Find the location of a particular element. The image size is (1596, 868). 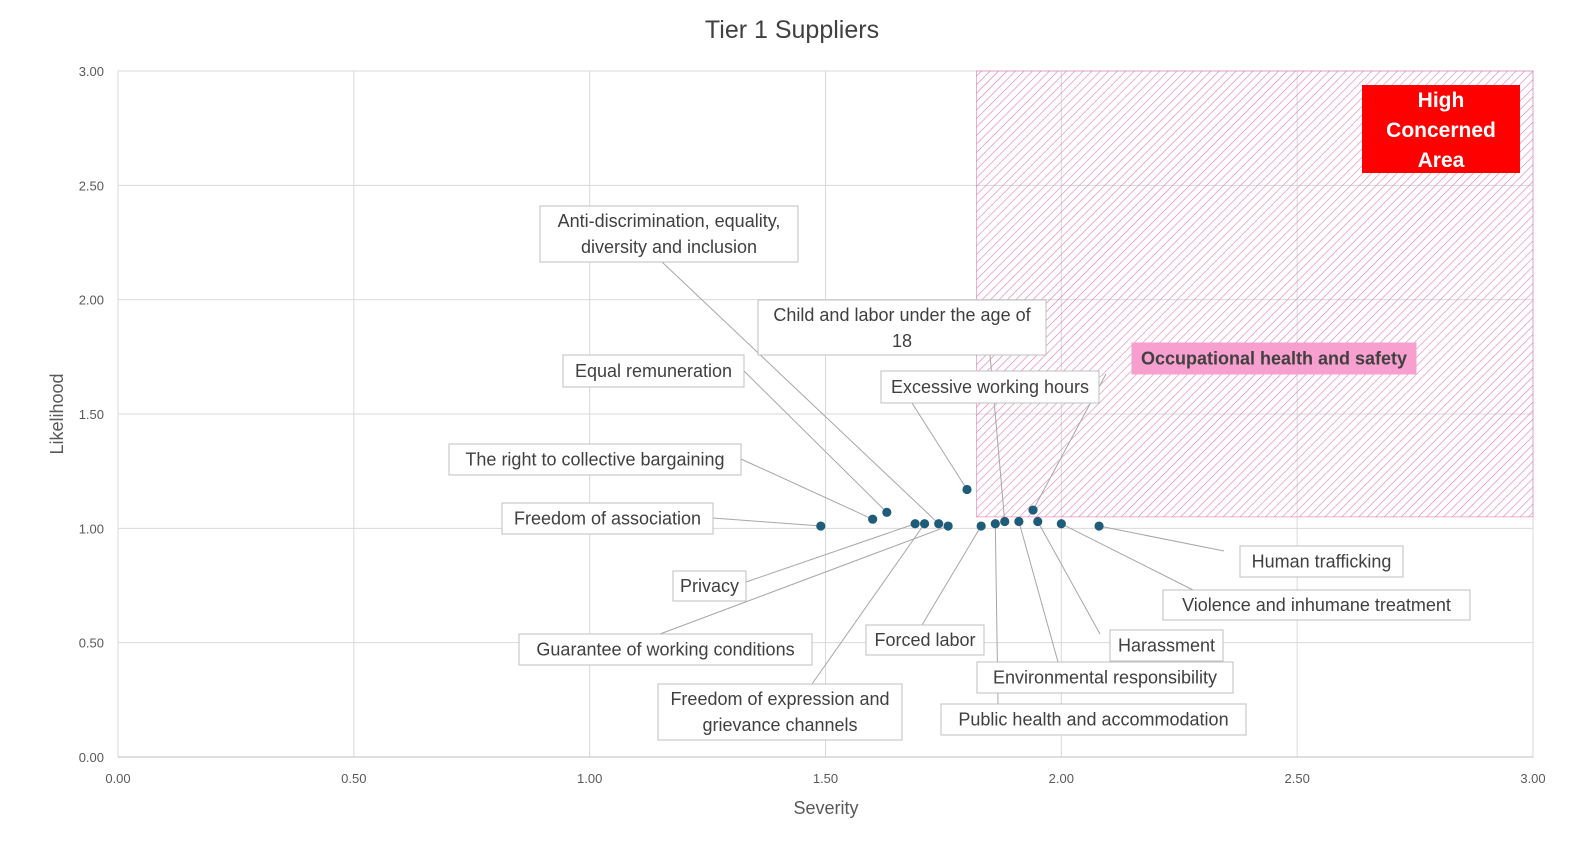

data-label-text: Environmental responsibility is located at coordinates (1105, 678).